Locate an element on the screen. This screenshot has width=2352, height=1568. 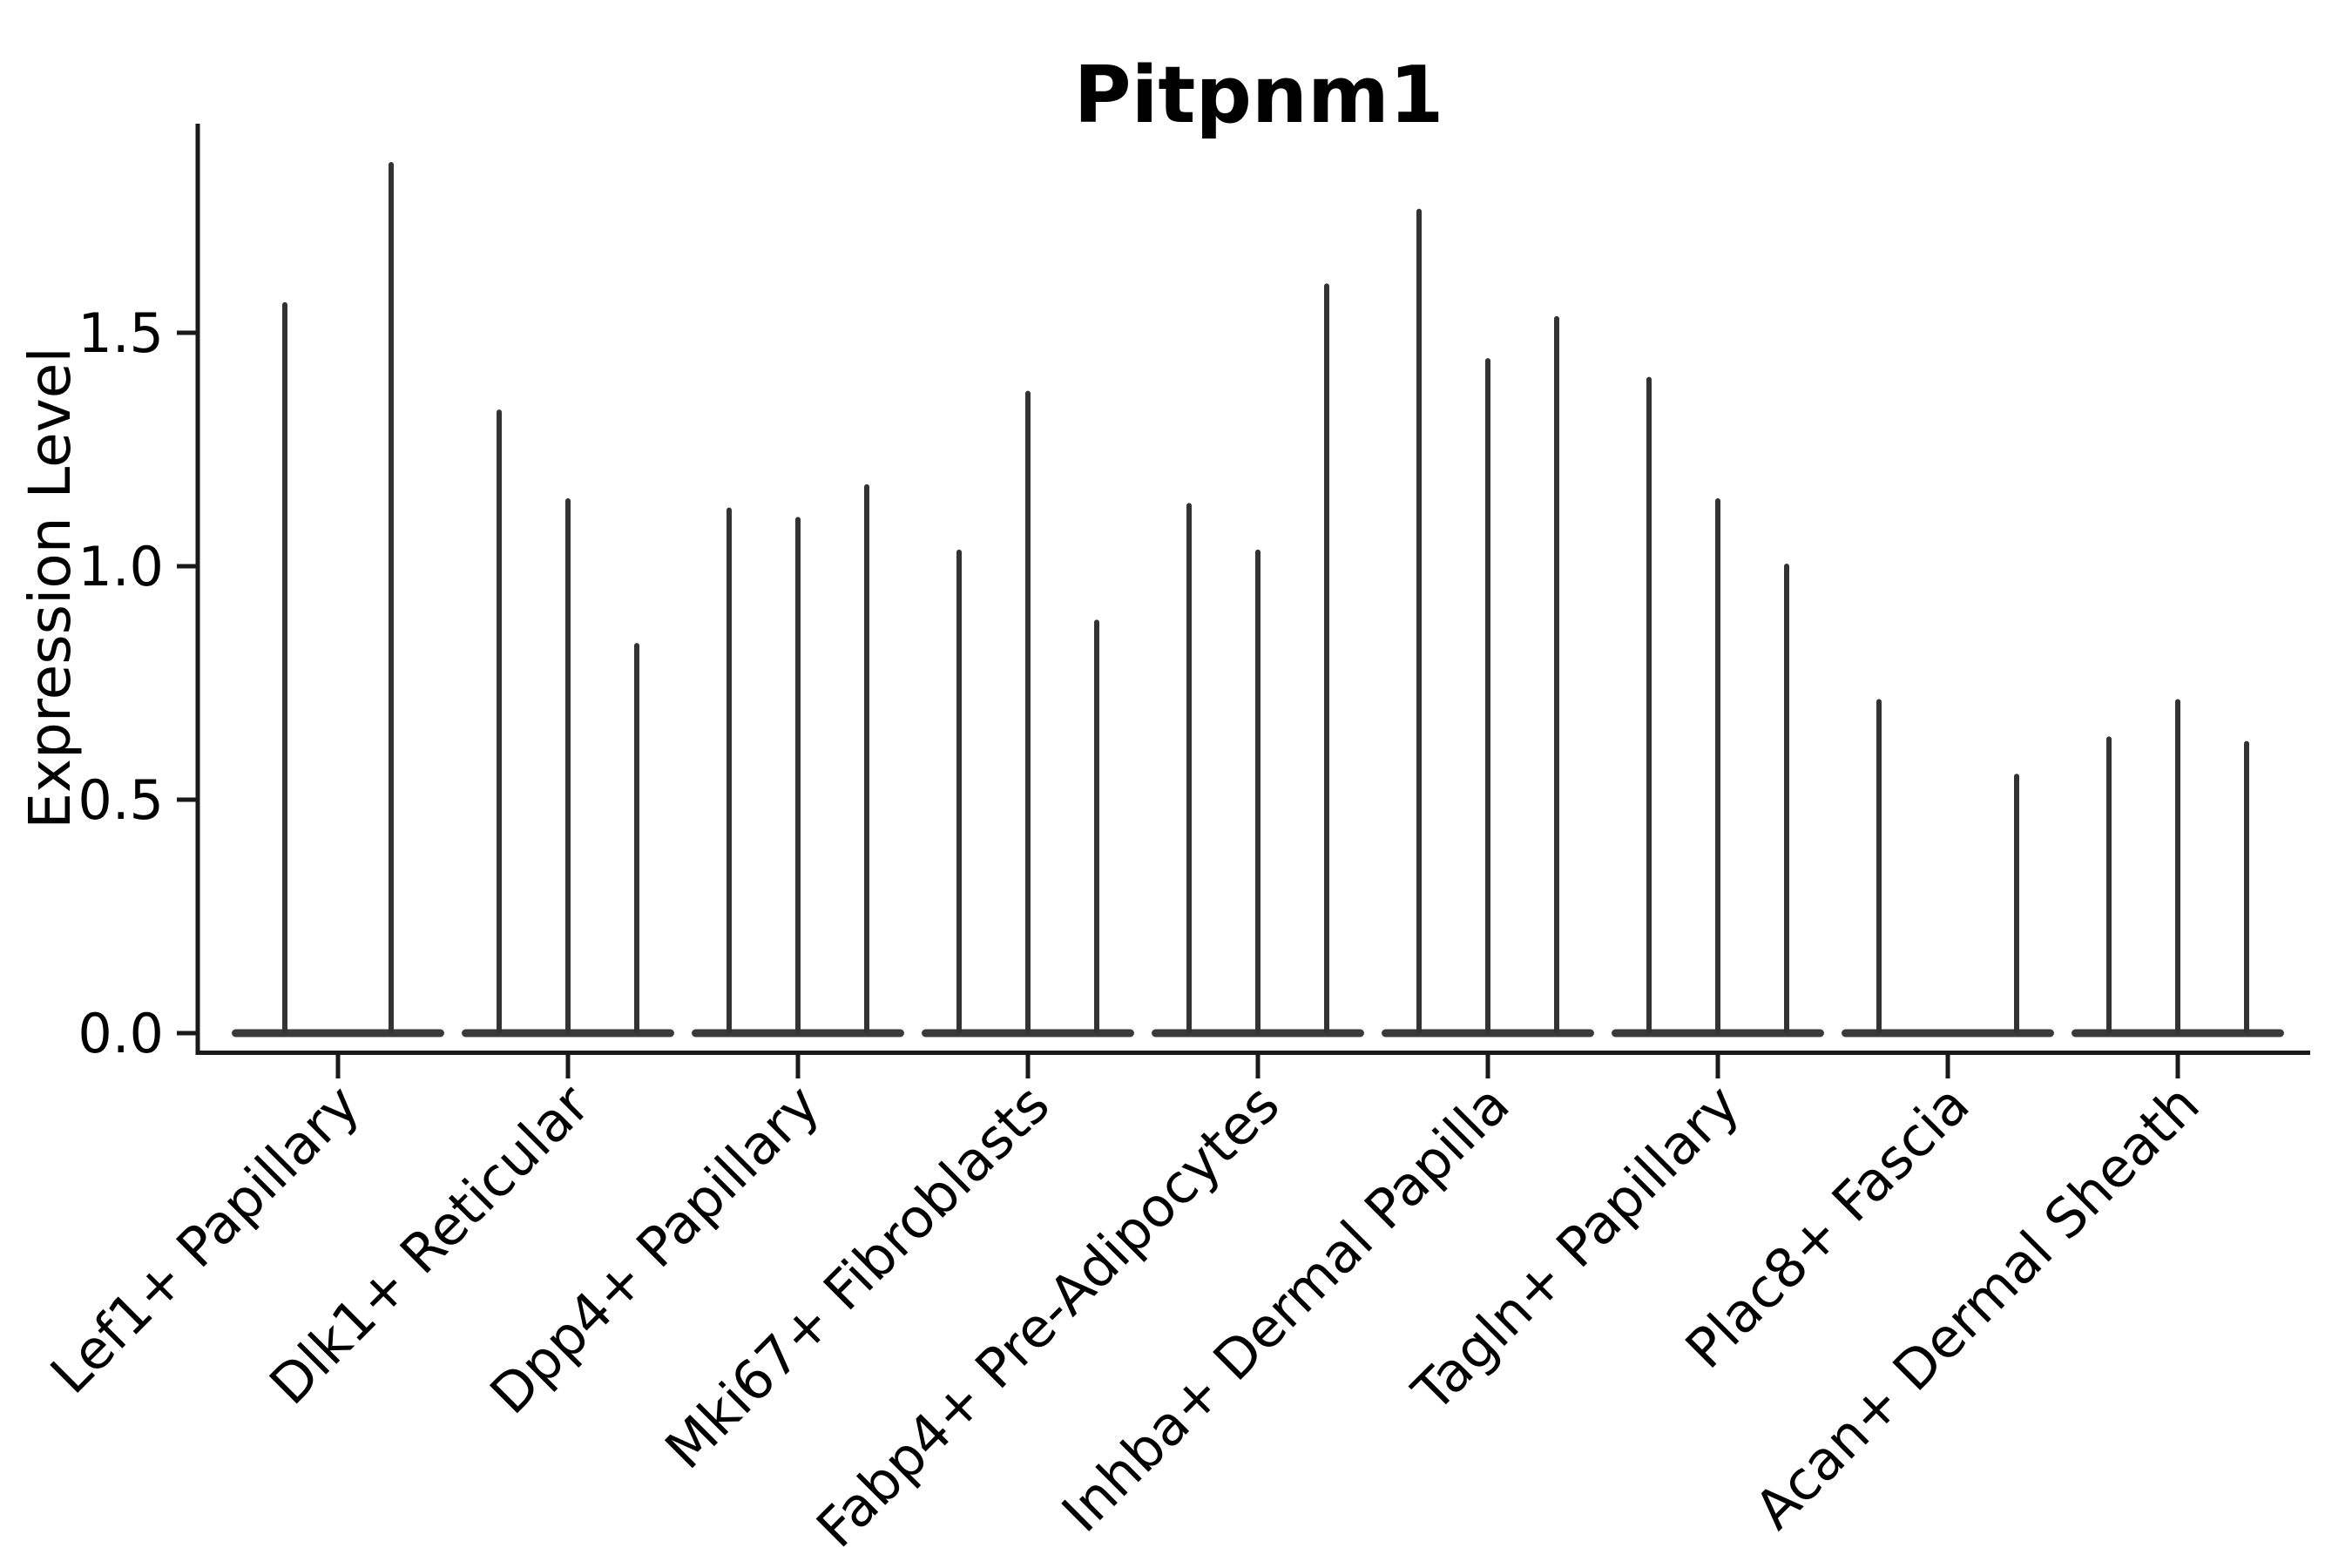
y-tick-label: 1.0 is located at coordinates (121, 566).